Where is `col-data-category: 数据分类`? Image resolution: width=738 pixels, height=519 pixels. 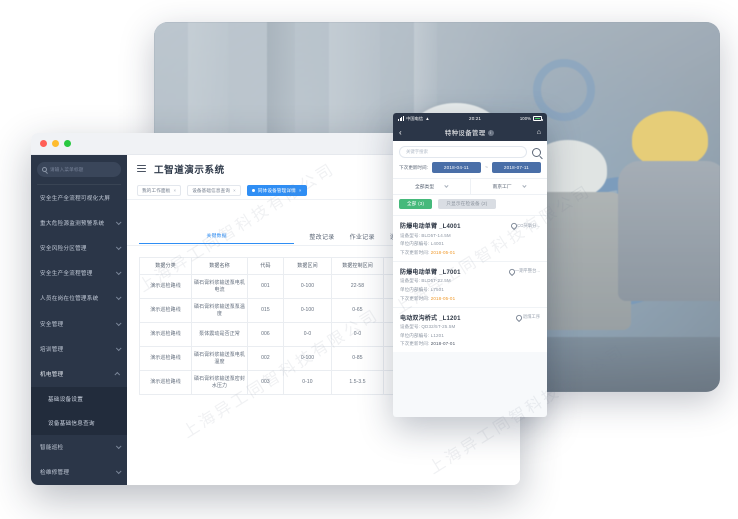 col-data-category: 数据分类 is located at coordinates (165, 266).